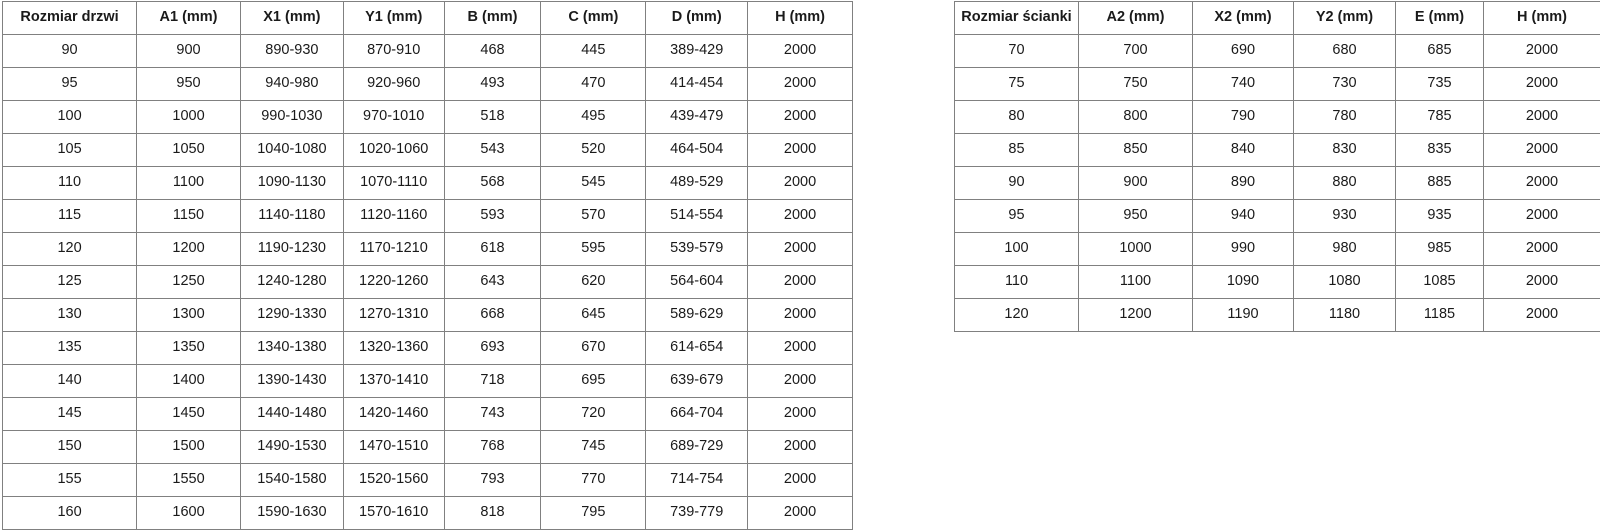 Image resolution: width=1600 pixels, height=530 pixels. What do you see at coordinates (70, 315) in the screenshot?
I see `cell-rozmiar-drzwi: 130` at bounding box center [70, 315].